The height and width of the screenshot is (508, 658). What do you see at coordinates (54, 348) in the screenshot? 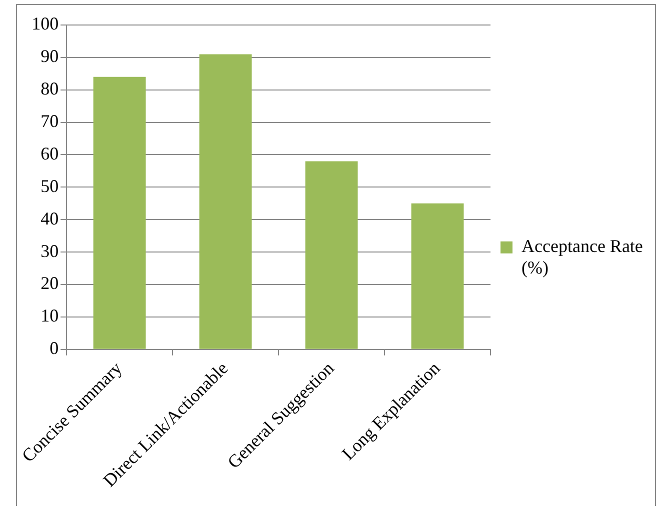
I see `y-tick-label: 0` at bounding box center [54, 348].